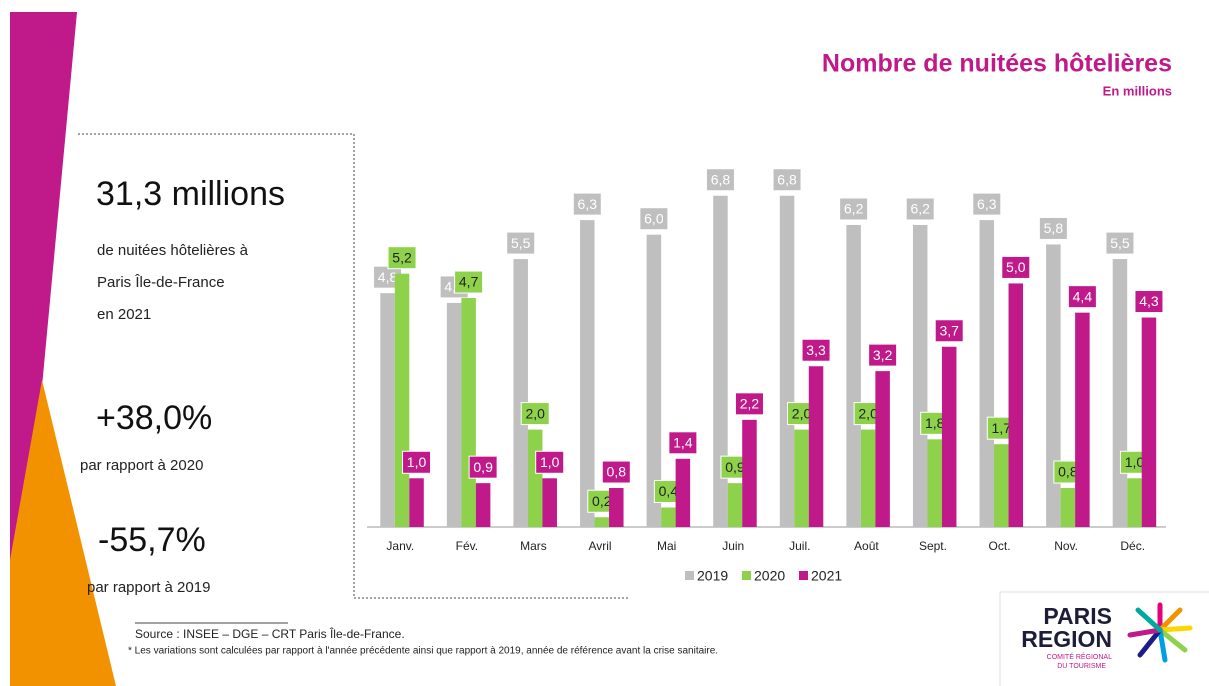 The image size is (1209, 686). What do you see at coordinates (602, 501) in the screenshot?
I see `value-label: 0,2` at bounding box center [602, 501].